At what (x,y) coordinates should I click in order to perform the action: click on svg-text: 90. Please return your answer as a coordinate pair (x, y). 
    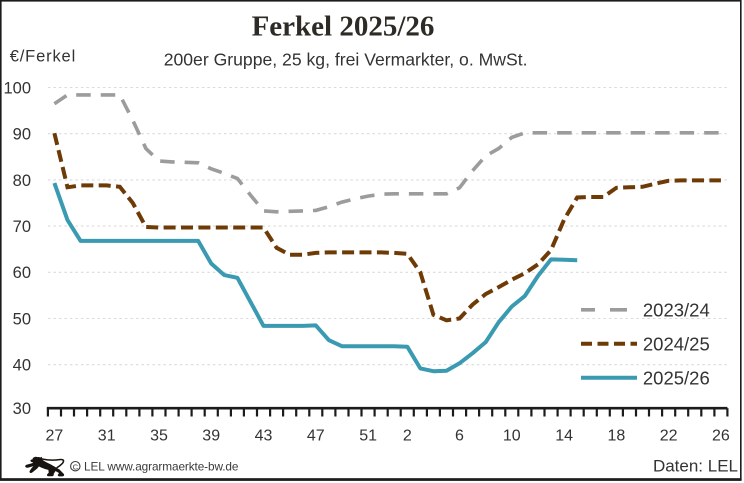
    Looking at the image, I should click on (22, 135).